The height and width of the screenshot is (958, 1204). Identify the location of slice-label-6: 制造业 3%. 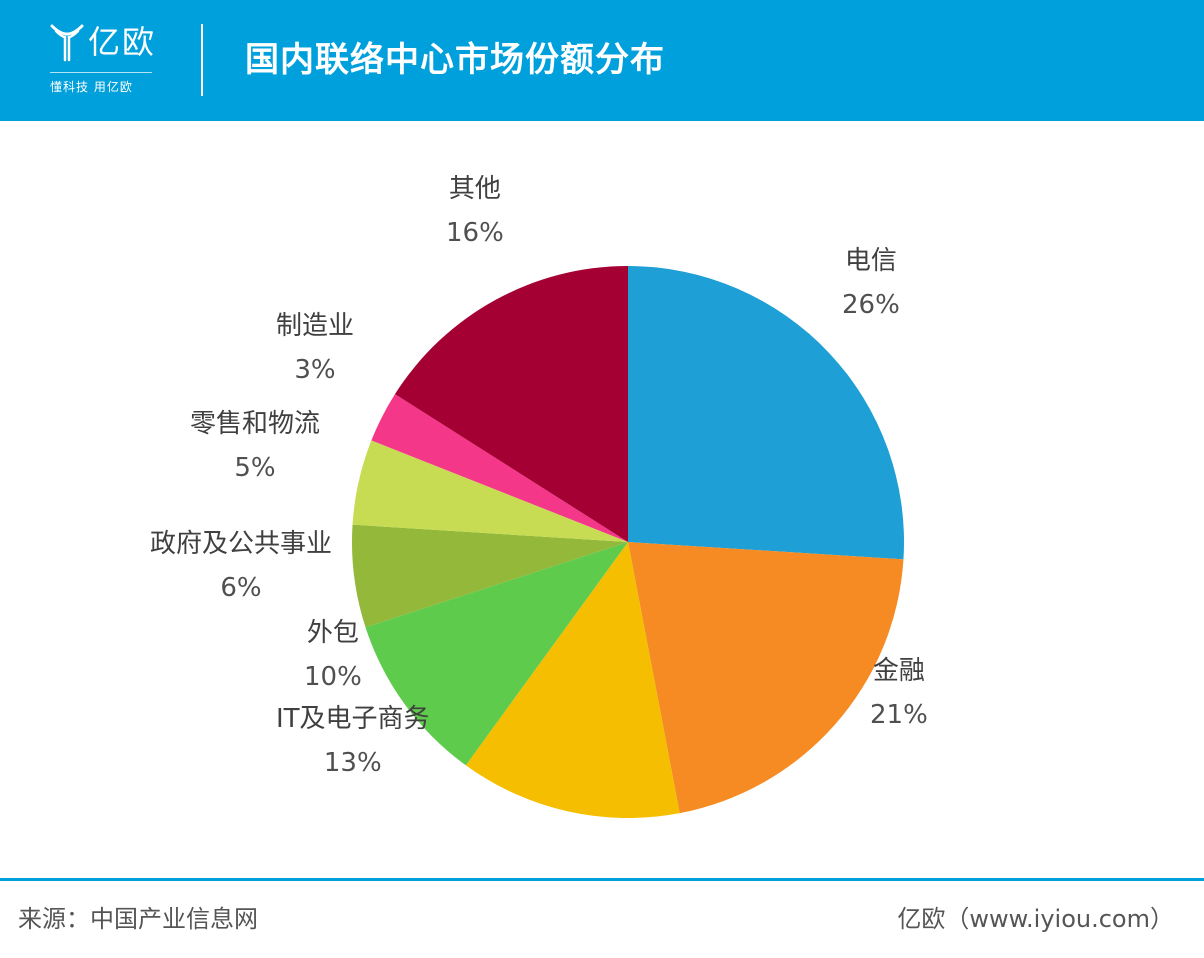
(315, 348).